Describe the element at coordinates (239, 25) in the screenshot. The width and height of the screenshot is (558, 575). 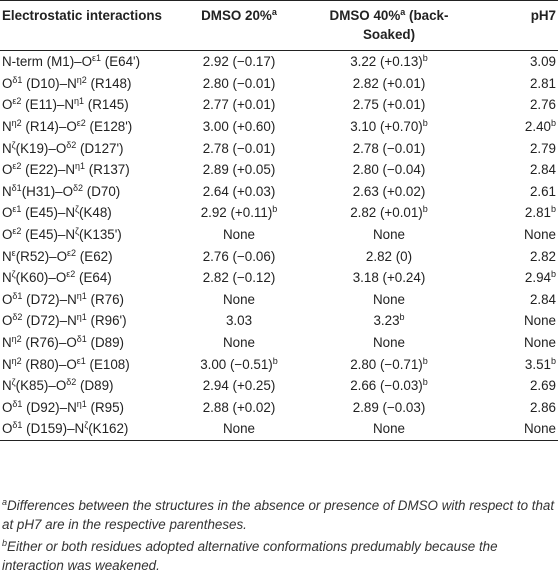
I see `header-dmso-20: DMSO 20%a` at that location.